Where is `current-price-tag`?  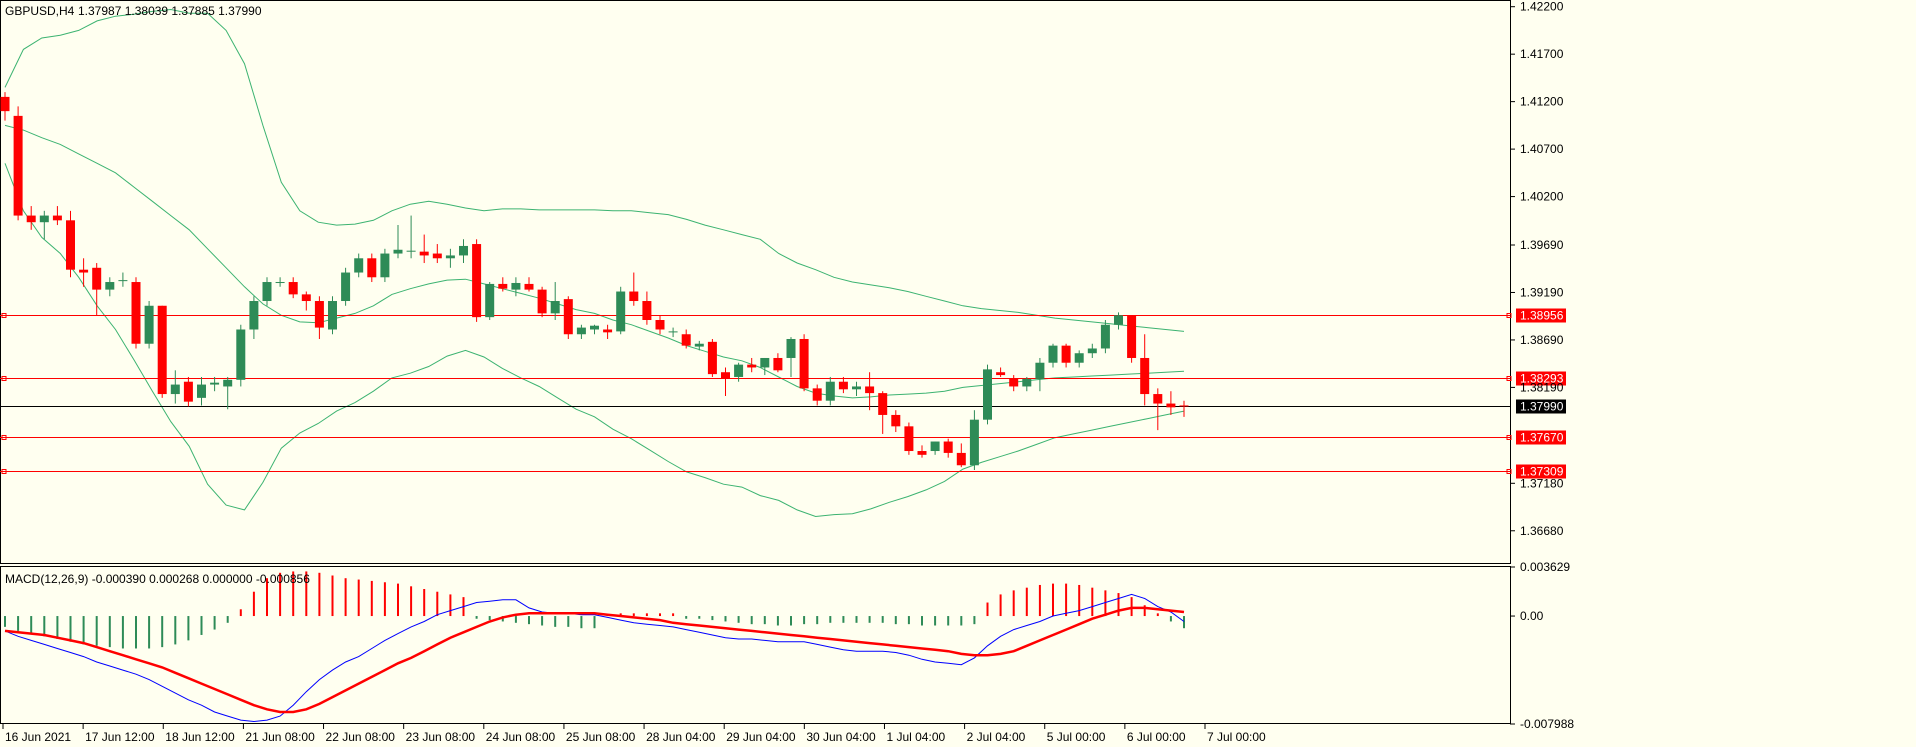 current-price-tag is located at coordinates (1541, 406).